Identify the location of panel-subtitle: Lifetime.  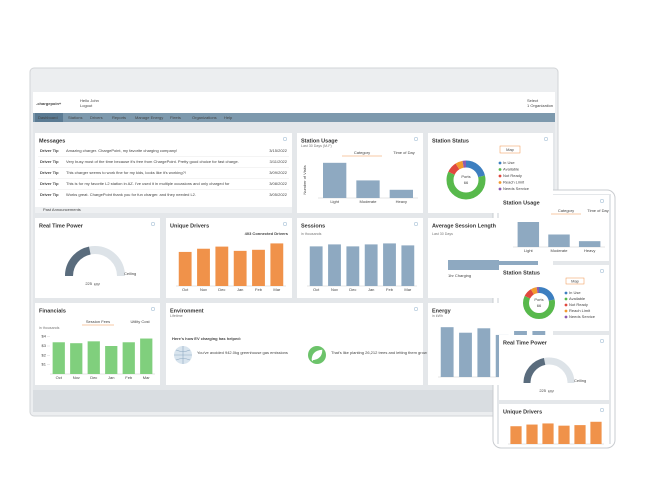
(176, 316).